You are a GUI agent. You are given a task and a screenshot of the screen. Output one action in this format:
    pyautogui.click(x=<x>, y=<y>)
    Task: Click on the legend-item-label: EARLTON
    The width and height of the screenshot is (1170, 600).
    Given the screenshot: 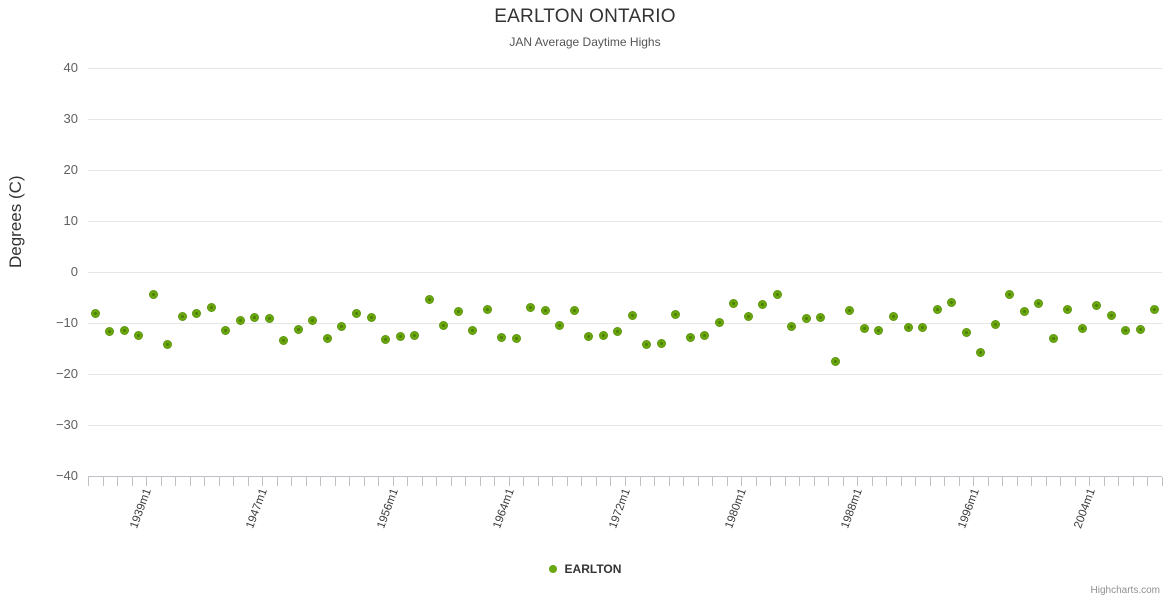 What is the action you would take?
    pyautogui.click(x=593, y=569)
    